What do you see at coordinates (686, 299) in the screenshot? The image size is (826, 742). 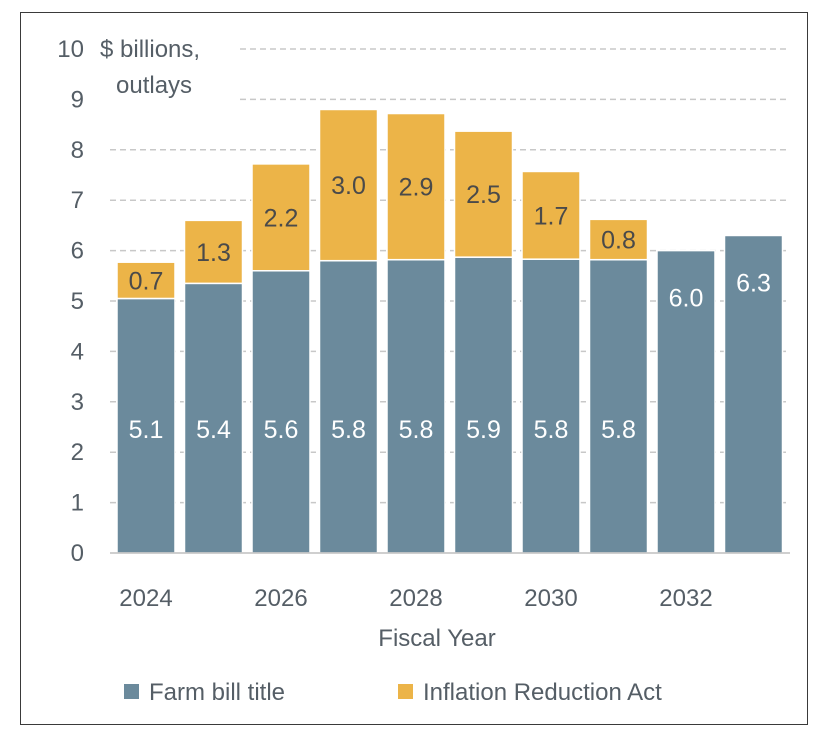 I see `data-label-farm-bill-title-2032: 6.0` at bounding box center [686, 299].